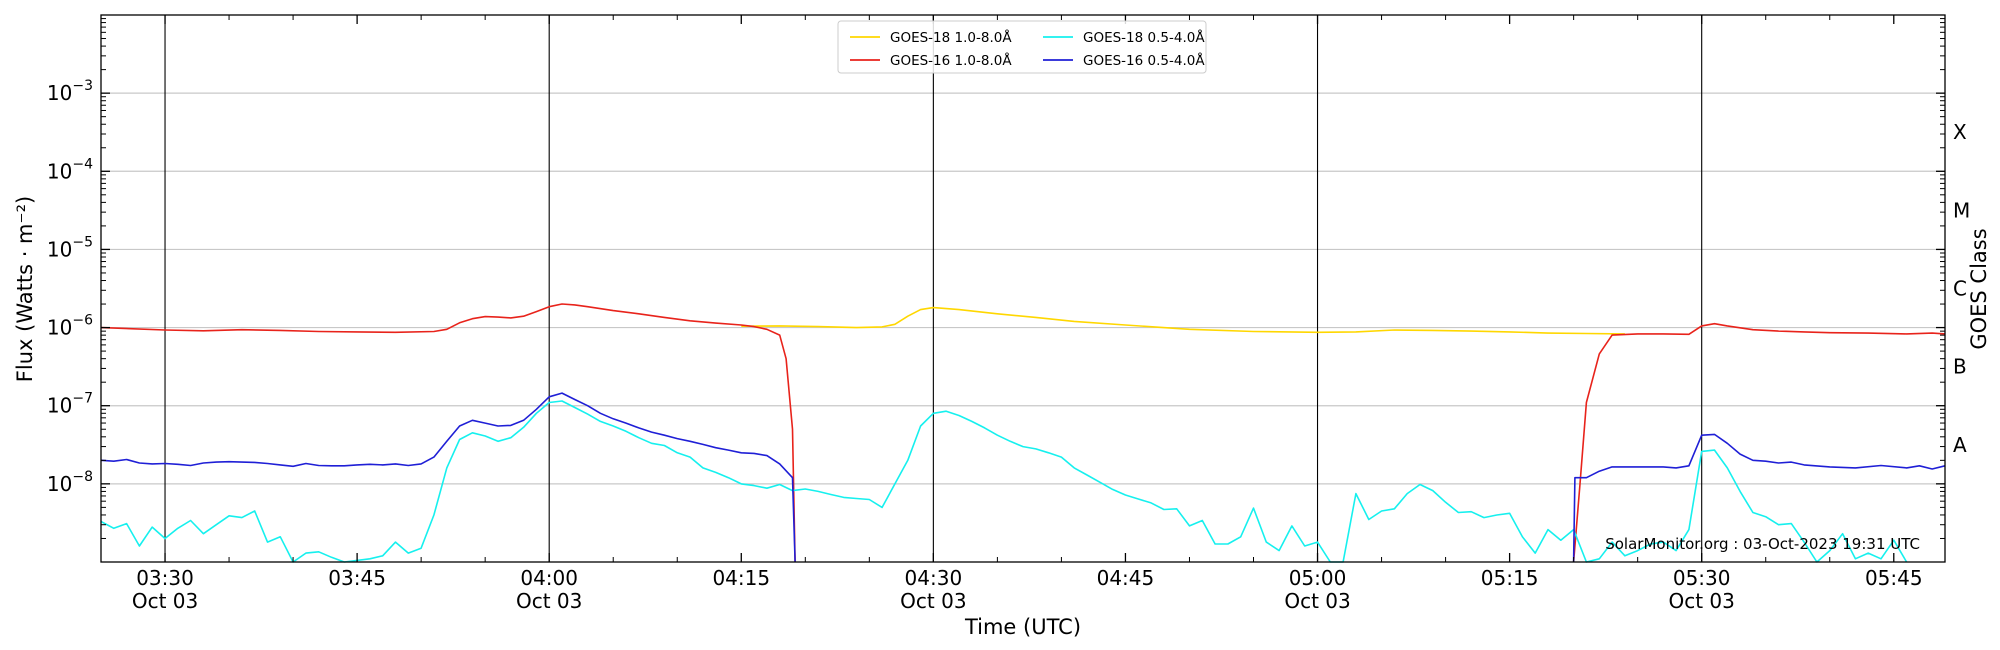 The width and height of the screenshot is (2000, 650). Describe the element at coordinates (165, 578) in the screenshot. I see `x-tick-label-0: 03:30` at that location.